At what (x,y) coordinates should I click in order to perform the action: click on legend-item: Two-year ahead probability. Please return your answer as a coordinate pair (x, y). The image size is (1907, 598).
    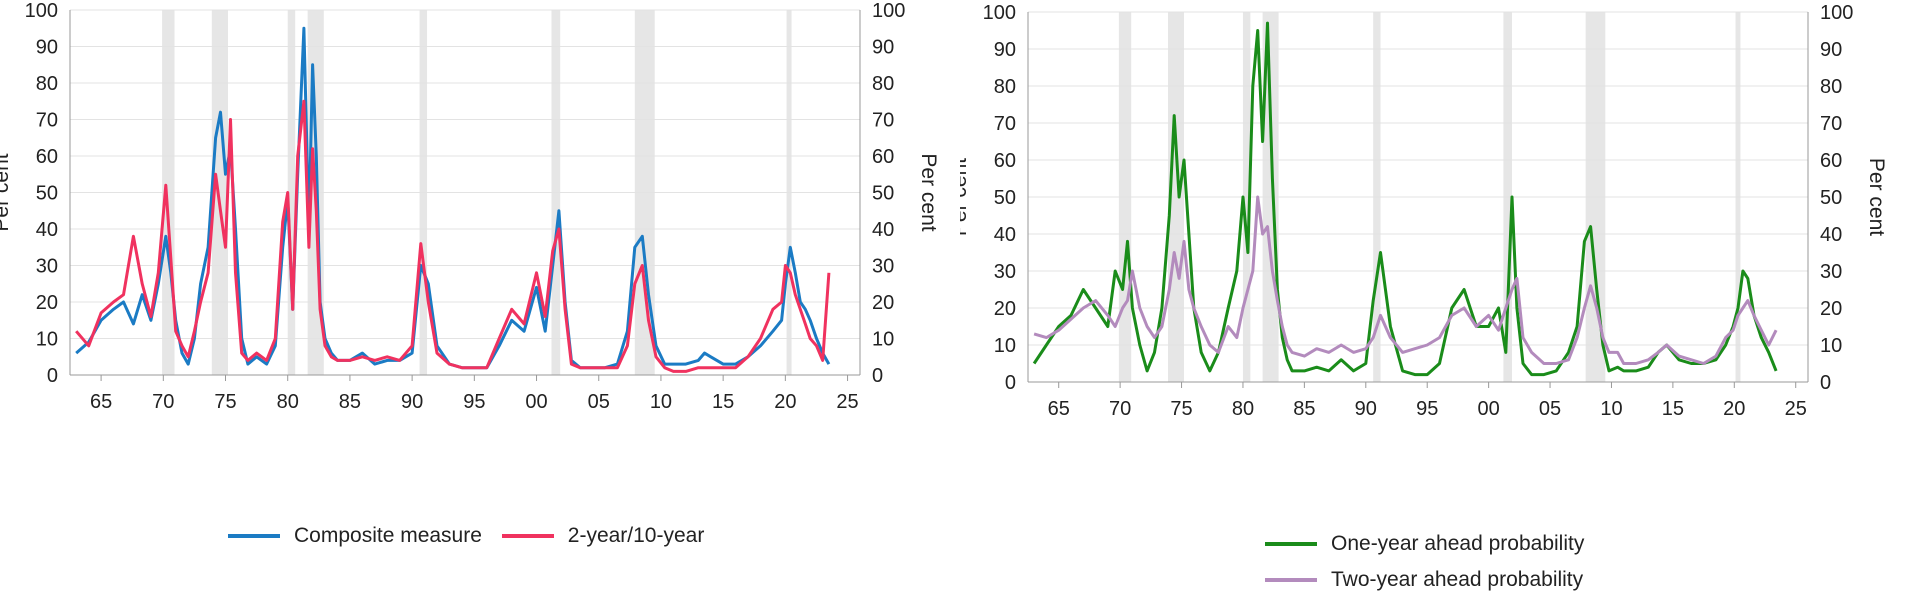
    Looking at the image, I should click on (1424, 580).